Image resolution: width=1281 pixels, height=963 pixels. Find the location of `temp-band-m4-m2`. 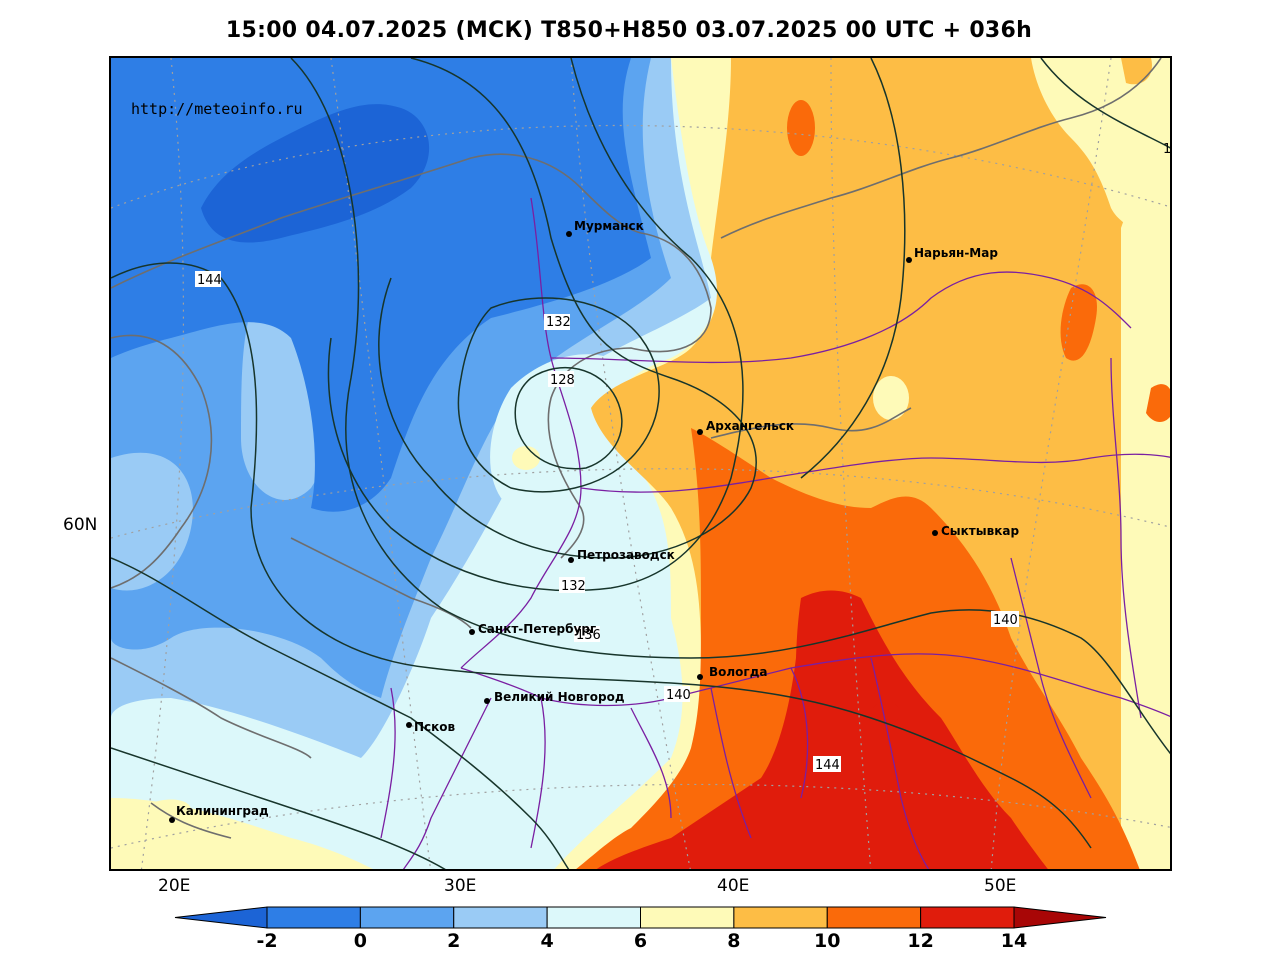

temp-band-m4-m2 is located at coordinates (315, 173).